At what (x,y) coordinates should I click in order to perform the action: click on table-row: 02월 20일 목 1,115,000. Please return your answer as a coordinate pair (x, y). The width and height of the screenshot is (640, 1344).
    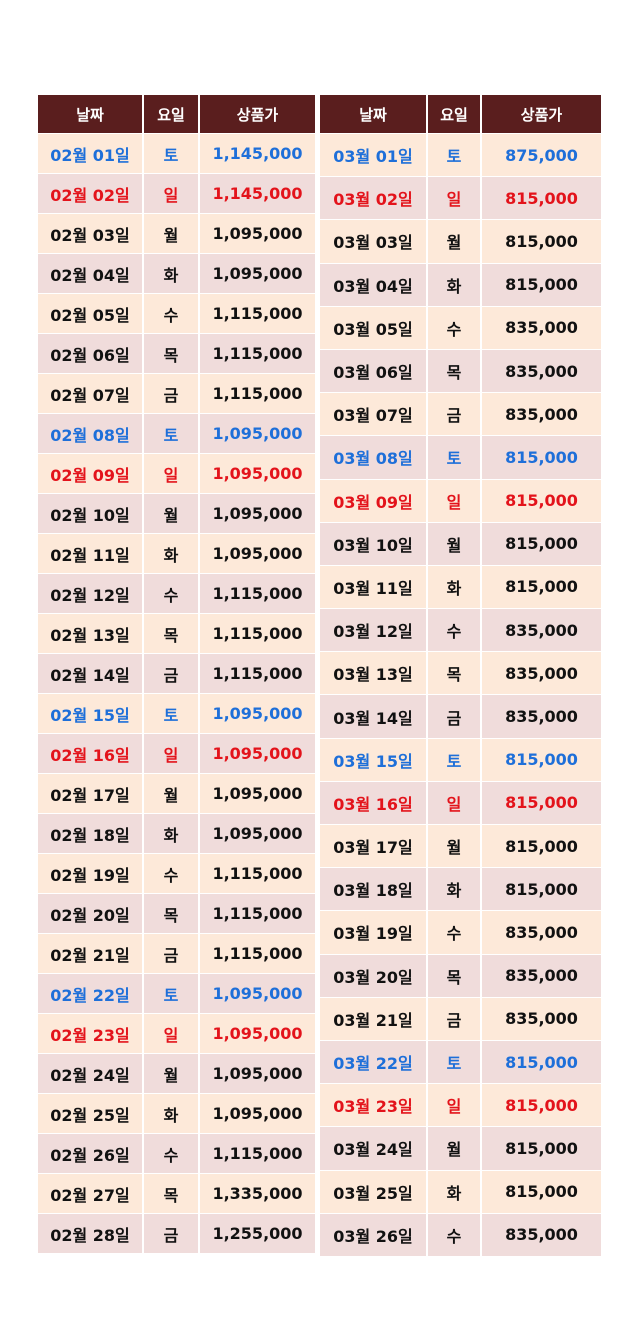
    Looking at the image, I should click on (176, 913).